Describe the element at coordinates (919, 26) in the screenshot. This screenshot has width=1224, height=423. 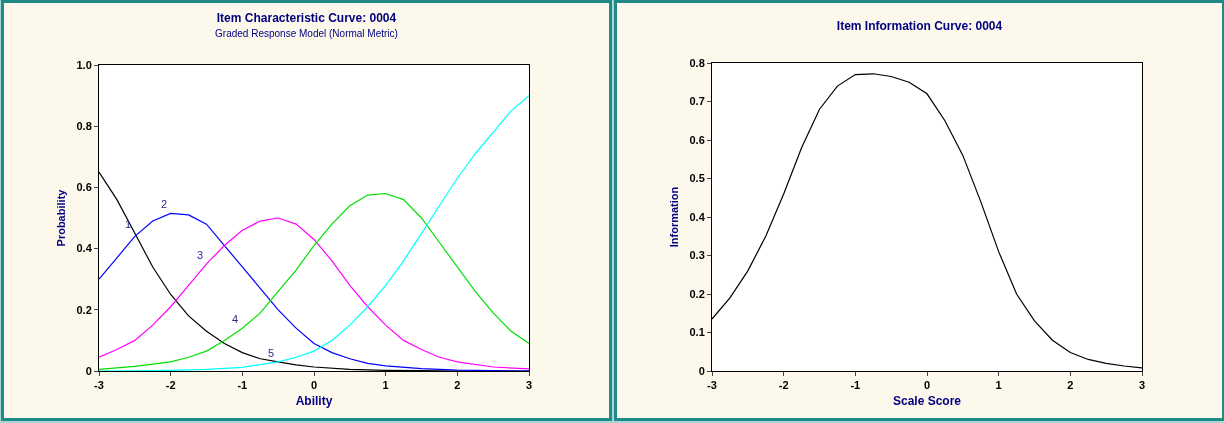
I see `chart-title: Item Information Curve: 0004` at that location.